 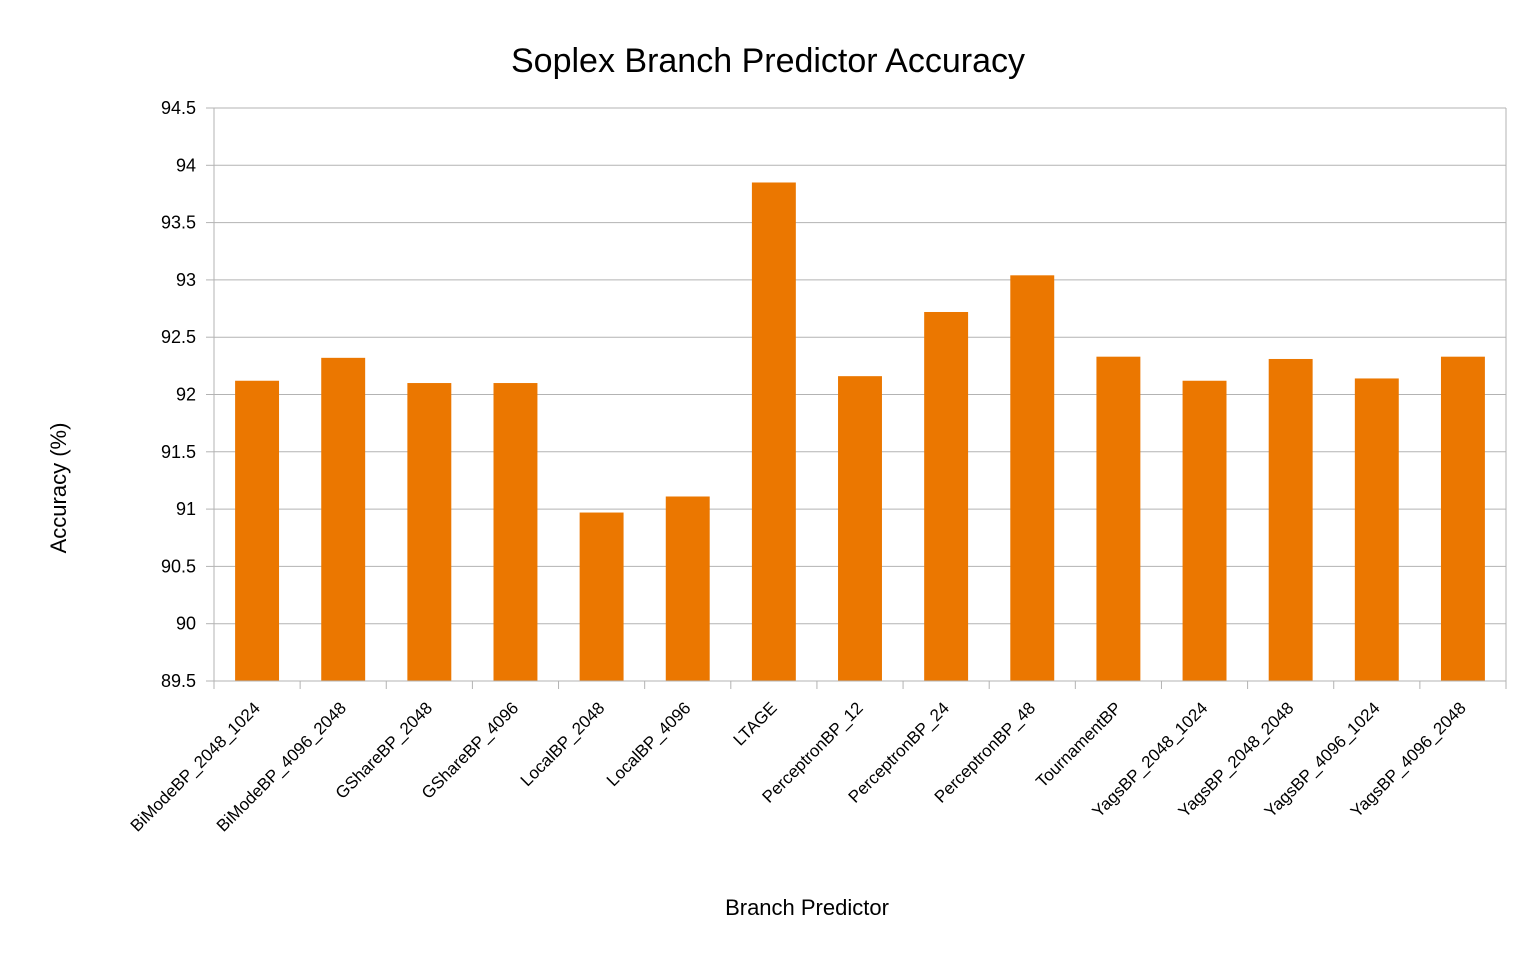 What do you see at coordinates (429, 532) in the screenshot?
I see `bar-gsharebp-2048` at bounding box center [429, 532].